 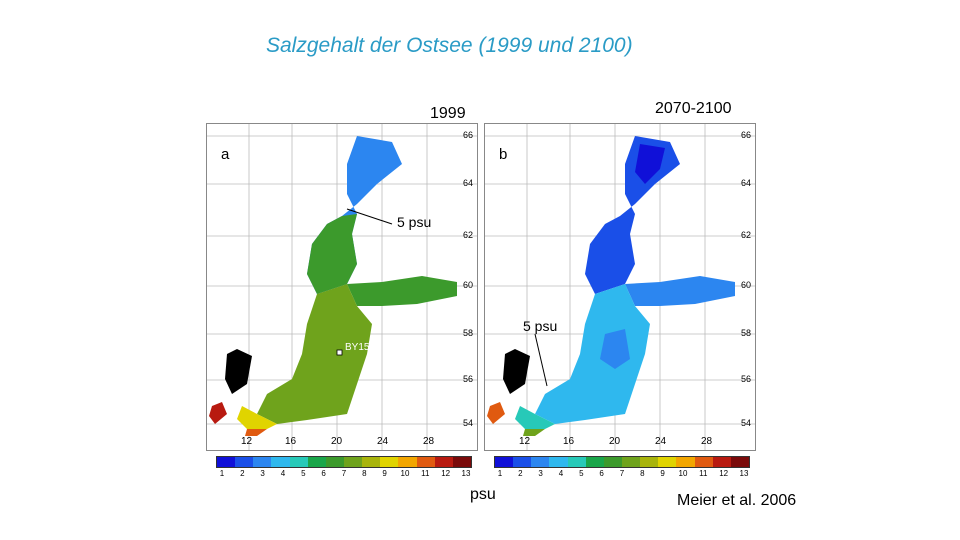 What do you see at coordinates (449, 45) in the screenshot?
I see `page-title: Salzgehalt der Ostsee (1999 und 2100)` at bounding box center [449, 45].